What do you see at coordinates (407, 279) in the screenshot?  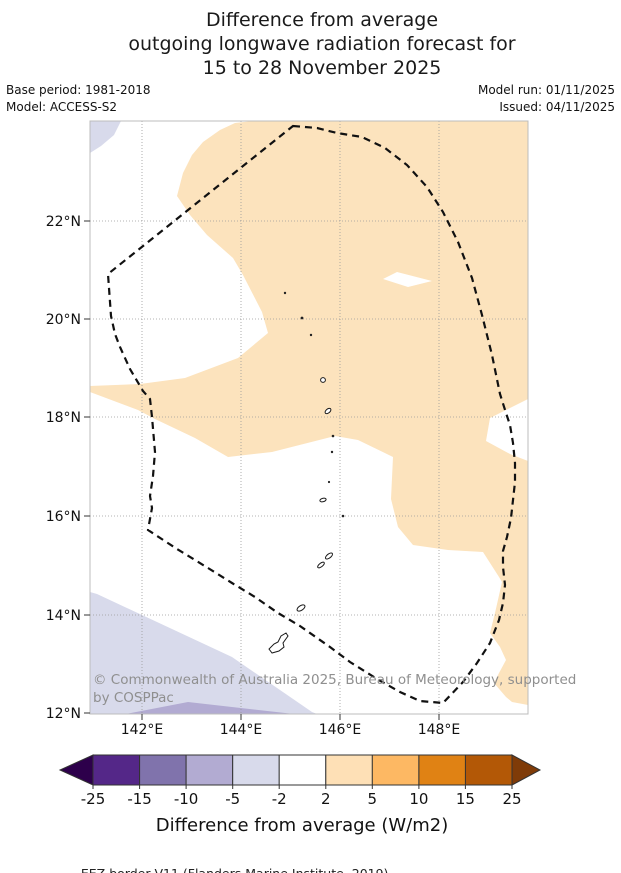 I see `neutral-lens-hole` at bounding box center [407, 279].